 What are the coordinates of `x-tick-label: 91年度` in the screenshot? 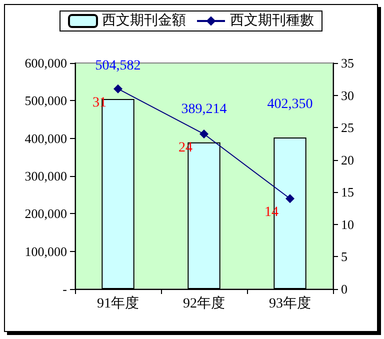 It's located at (118, 304).